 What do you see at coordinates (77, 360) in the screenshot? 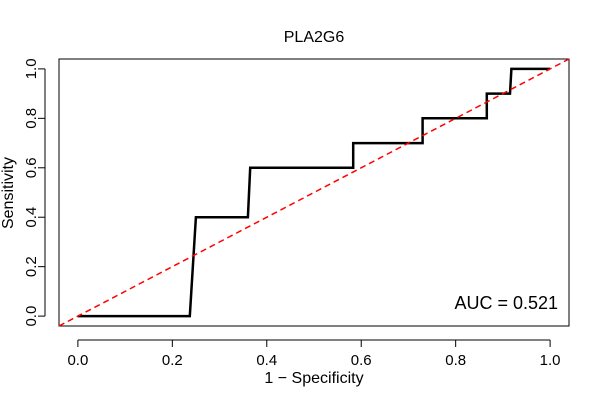
I see `x-tick-label: 0.0` at bounding box center [77, 360].